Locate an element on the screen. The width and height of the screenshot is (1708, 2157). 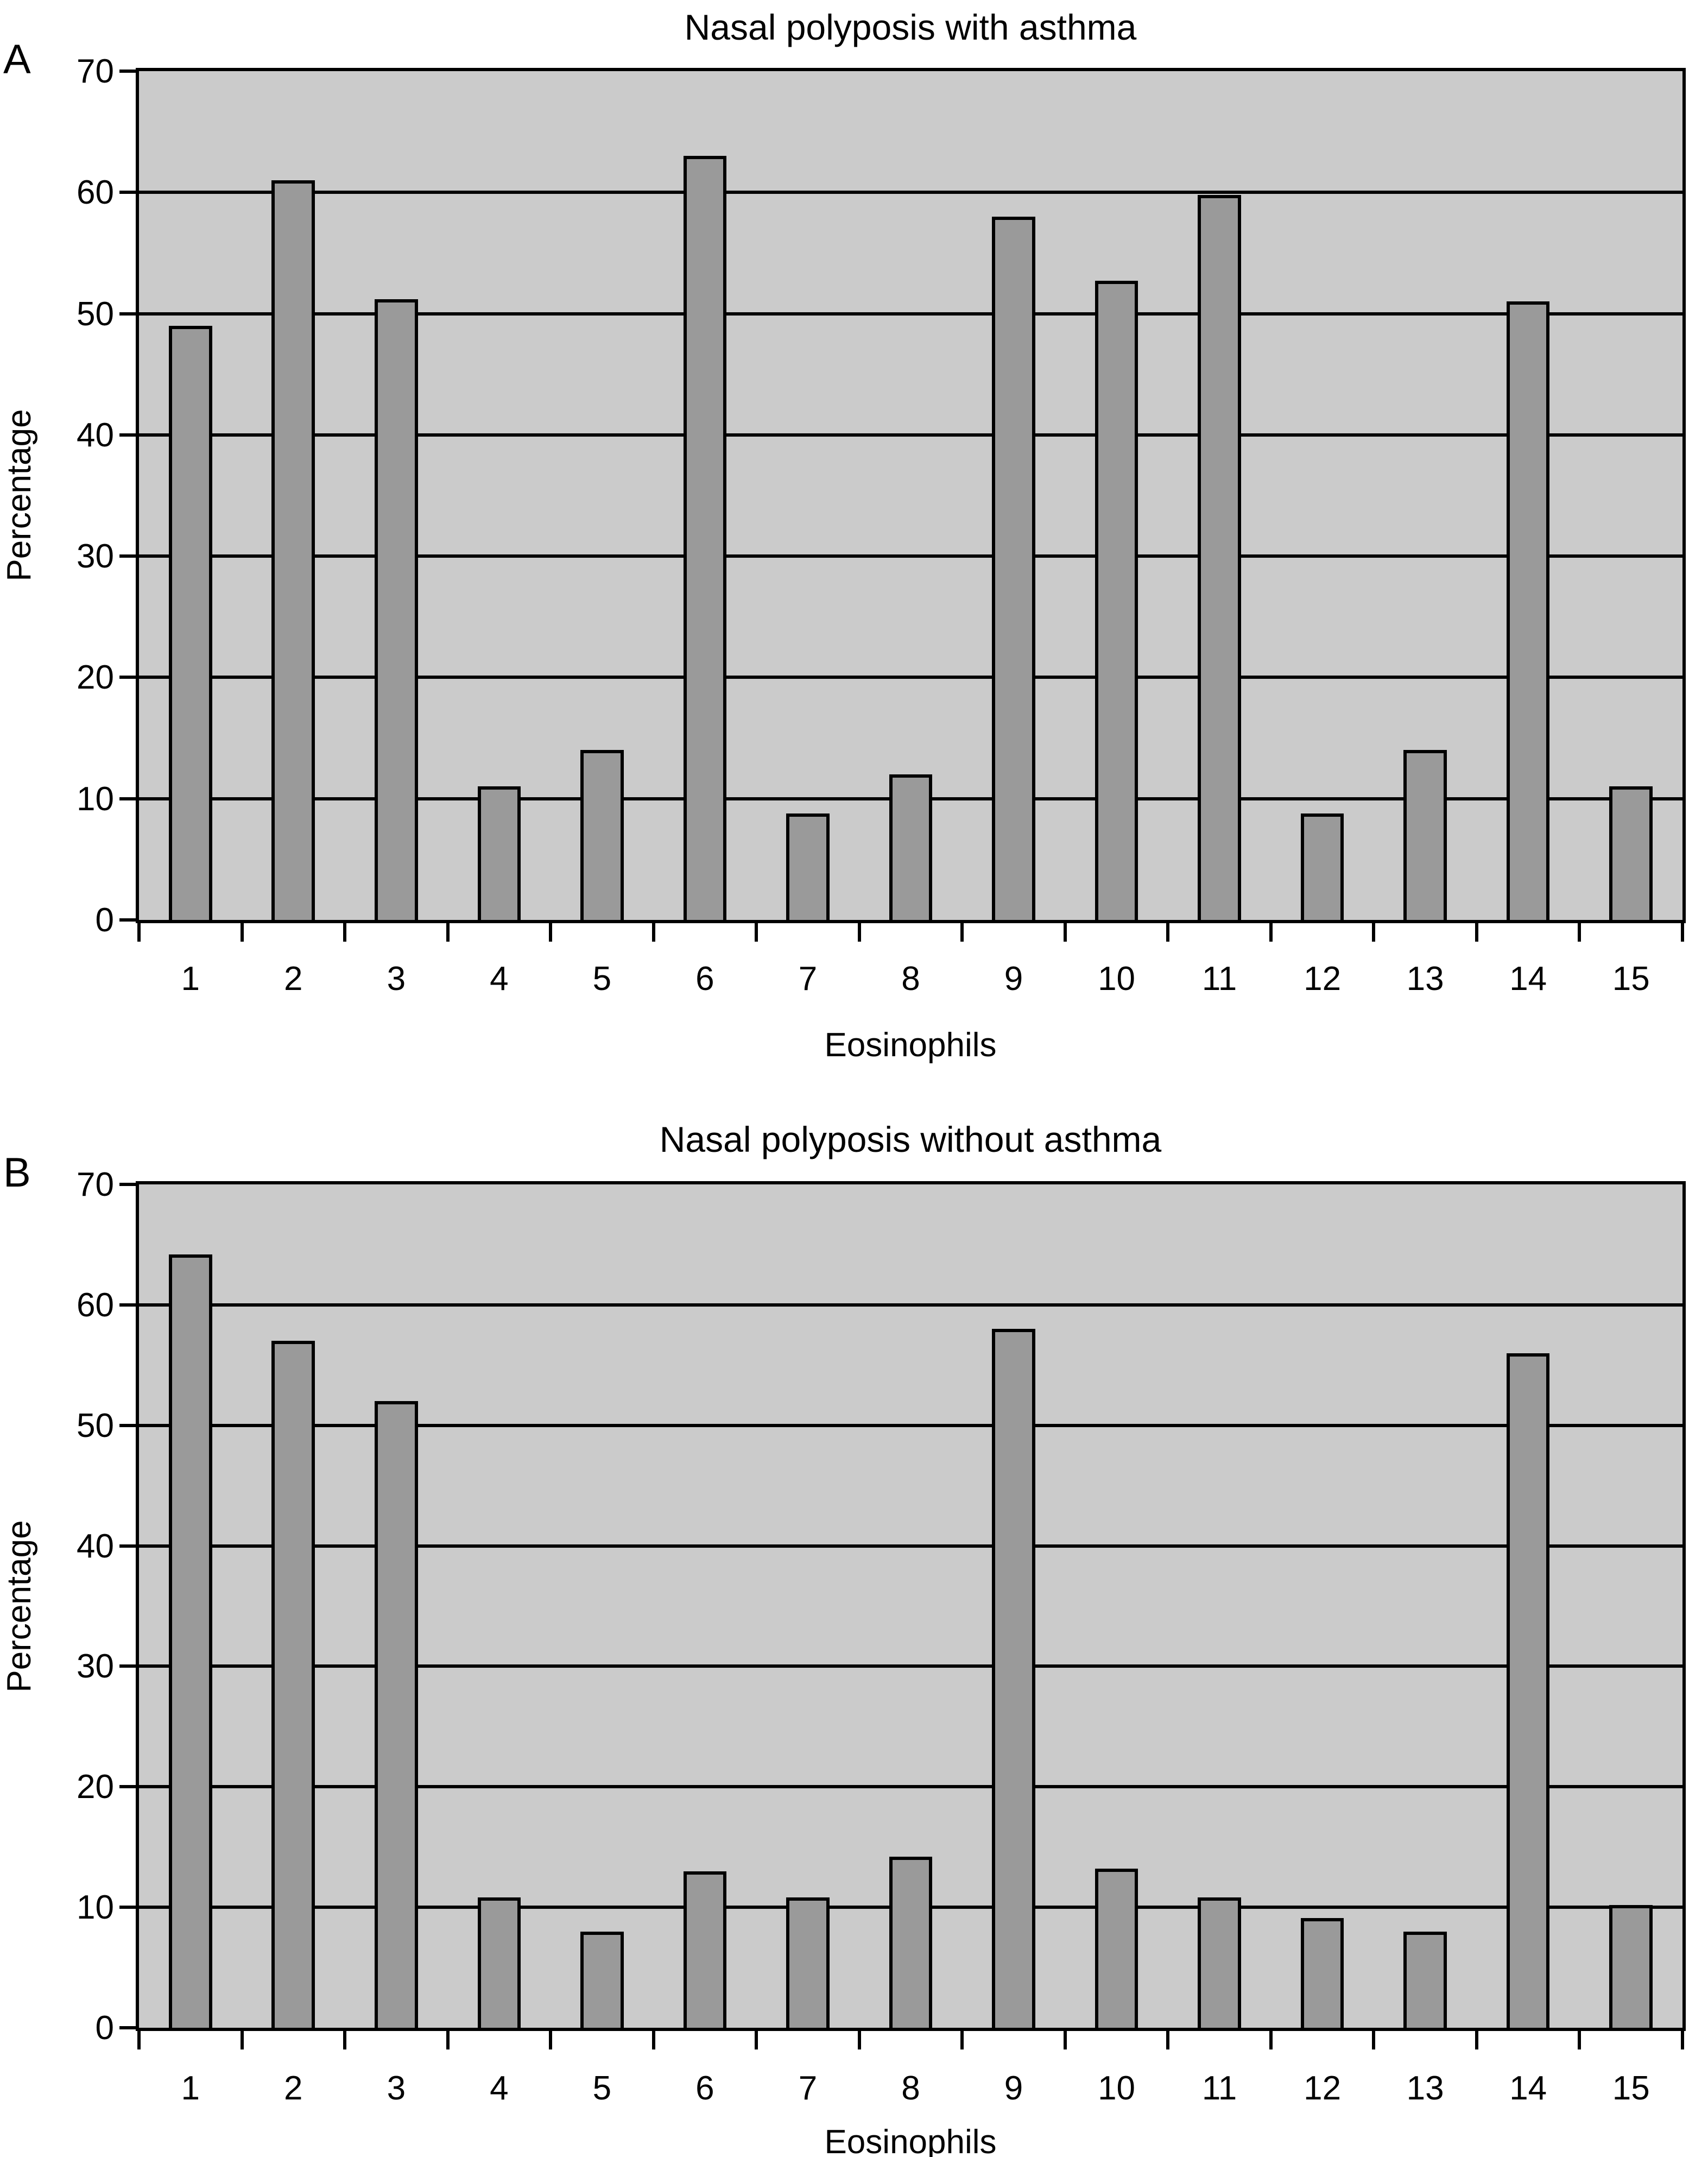
chart-title-b: Nasal polyposis without asthma is located at coordinates (910, 1139).